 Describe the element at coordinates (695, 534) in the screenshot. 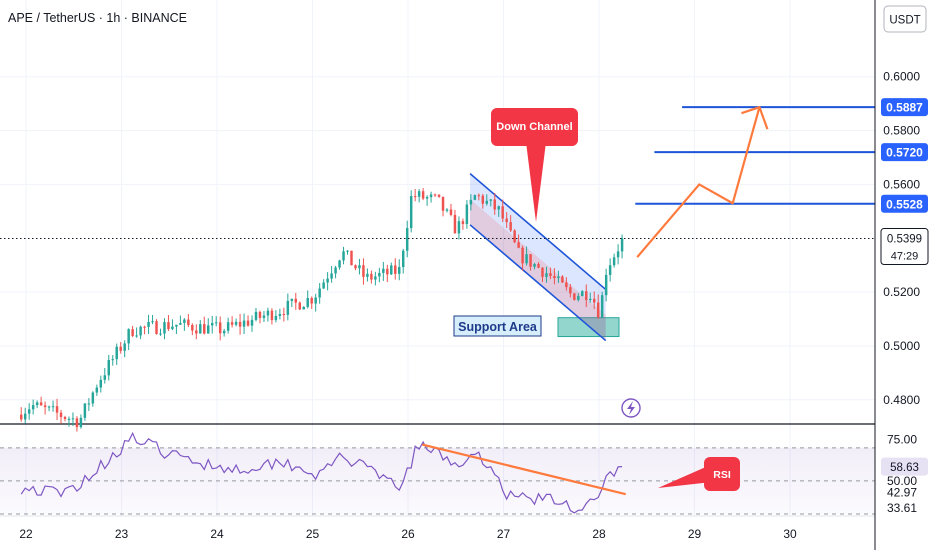

I see `time-axis-label: 29` at that location.